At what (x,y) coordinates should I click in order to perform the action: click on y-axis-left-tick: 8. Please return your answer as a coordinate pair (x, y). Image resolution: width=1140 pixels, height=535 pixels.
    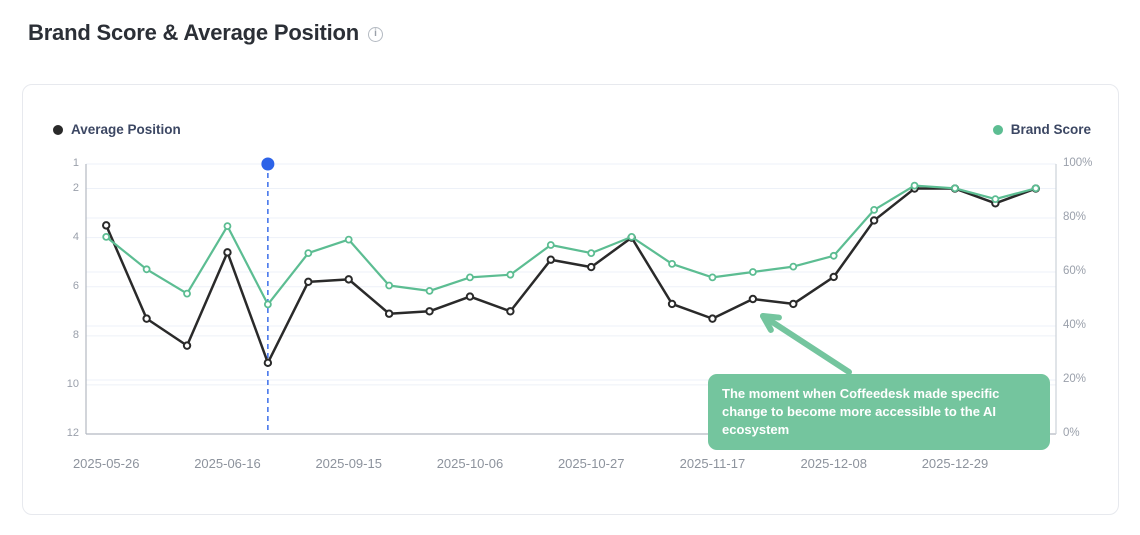
    Looking at the image, I should click on (75, 334).